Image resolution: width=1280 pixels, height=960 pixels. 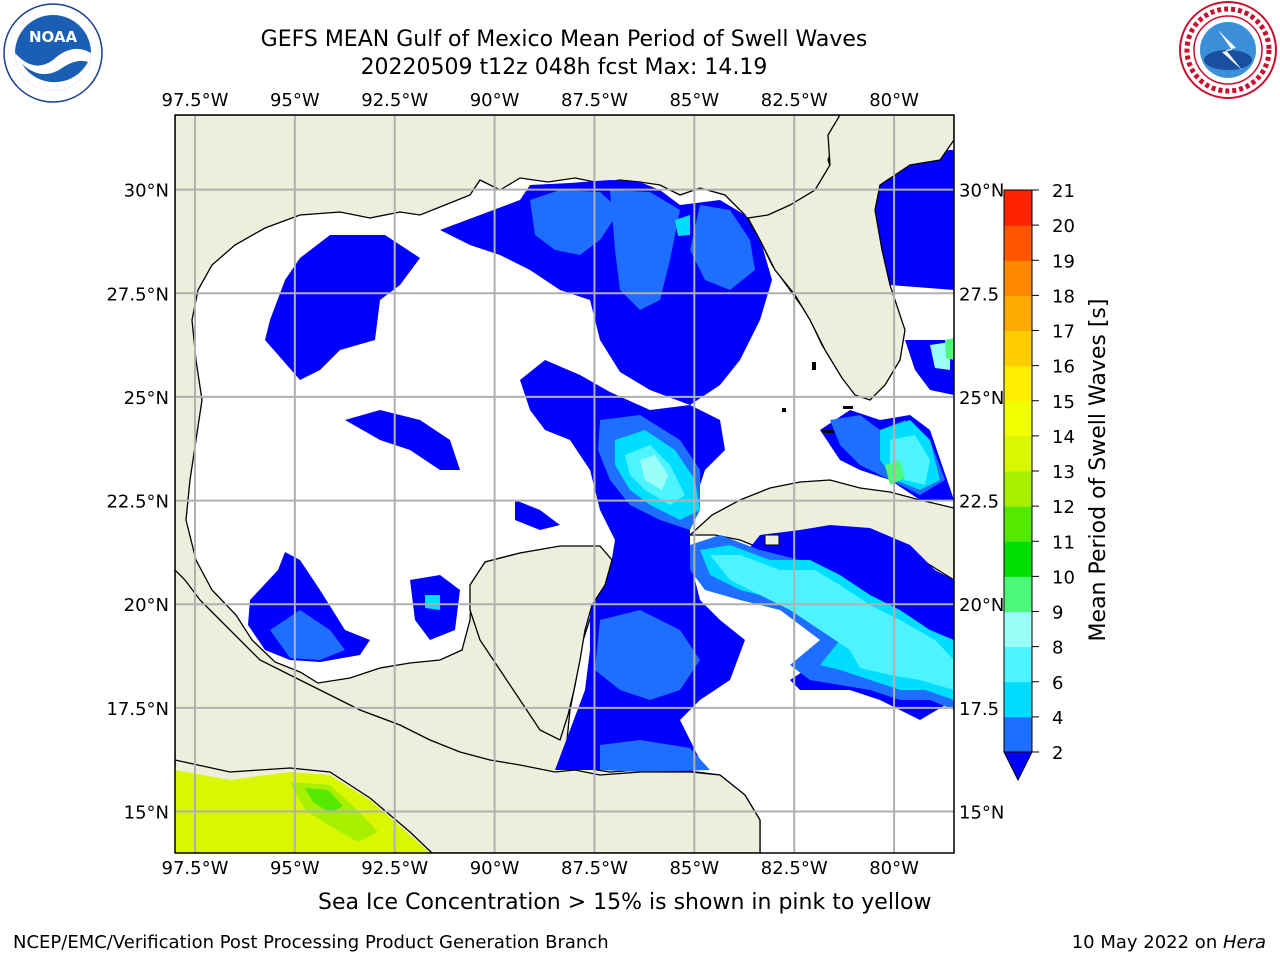 I want to click on coordinate-label: 27.5, so click(x=979, y=294).